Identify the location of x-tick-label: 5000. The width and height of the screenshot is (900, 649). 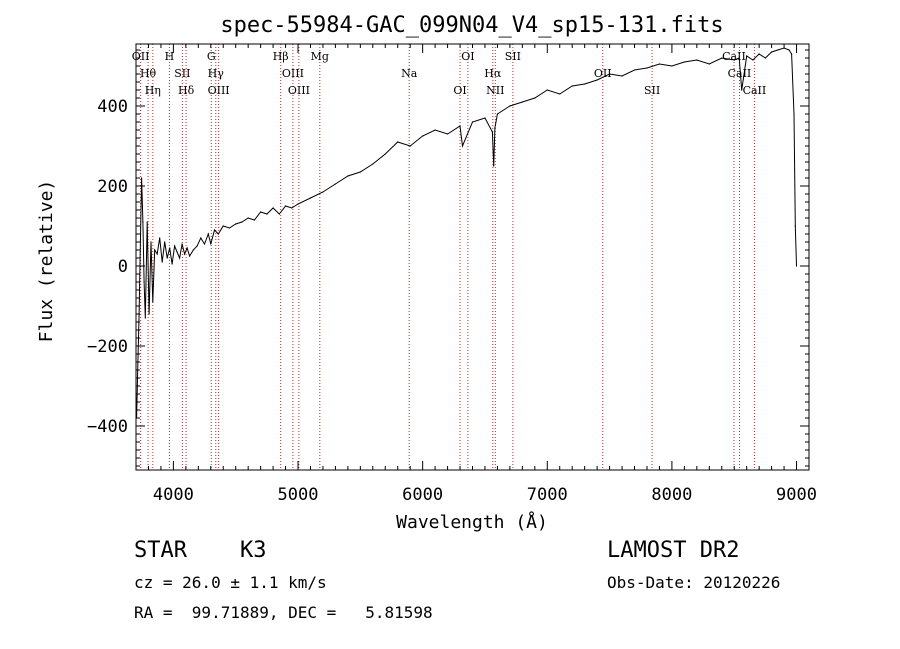
(298, 495).